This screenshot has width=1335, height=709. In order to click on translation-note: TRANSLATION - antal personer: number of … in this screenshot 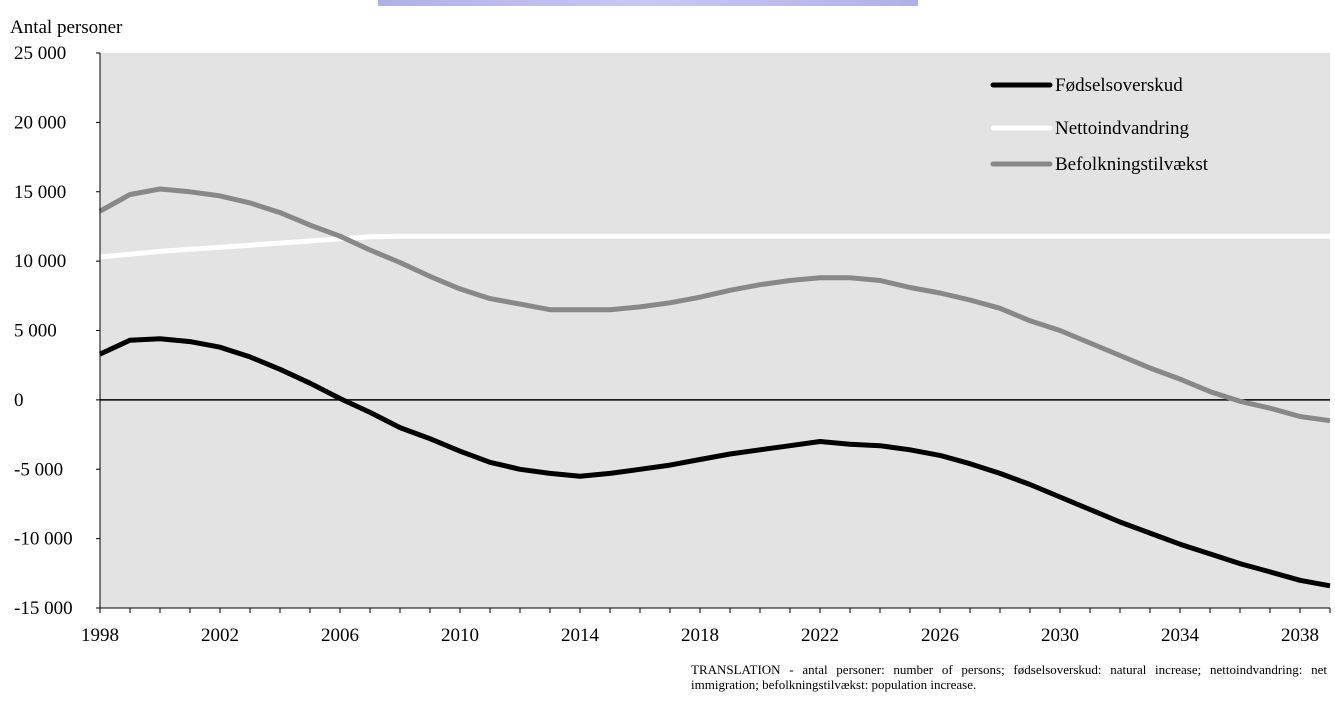, I will do `click(1009, 677)`.